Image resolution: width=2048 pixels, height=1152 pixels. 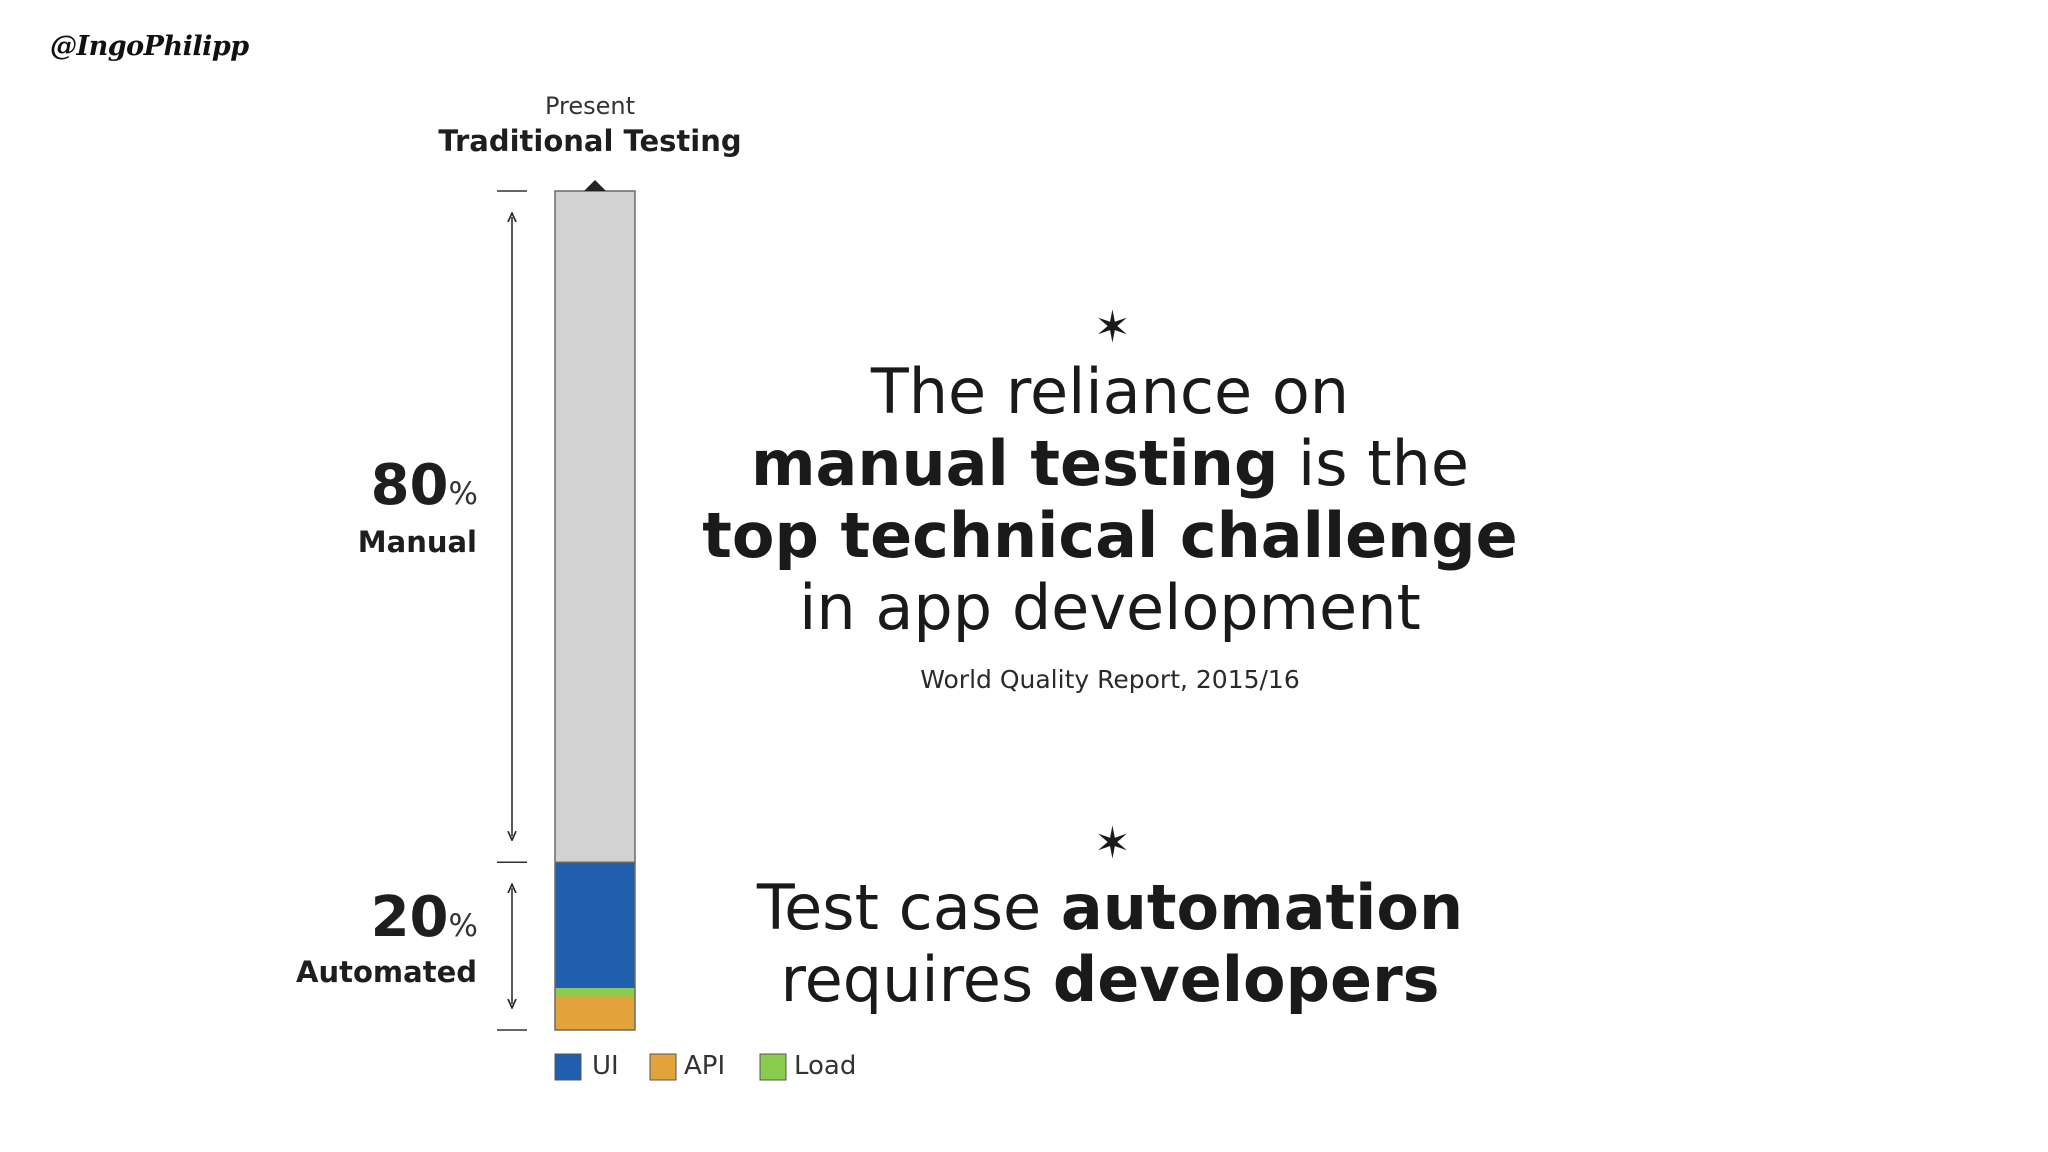 What do you see at coordinates (1110, 391) in the screenshot?
I see `statement-1-line-1: The reliance on` at bounding box center [1110, 391].